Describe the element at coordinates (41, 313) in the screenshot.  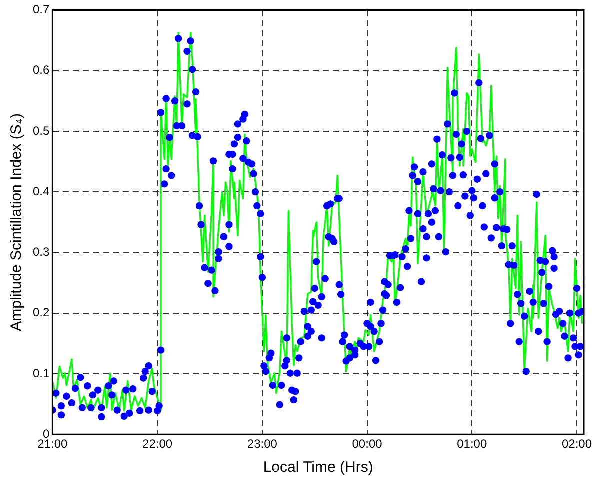
I see `y-tick-label: 0.2` at that location.